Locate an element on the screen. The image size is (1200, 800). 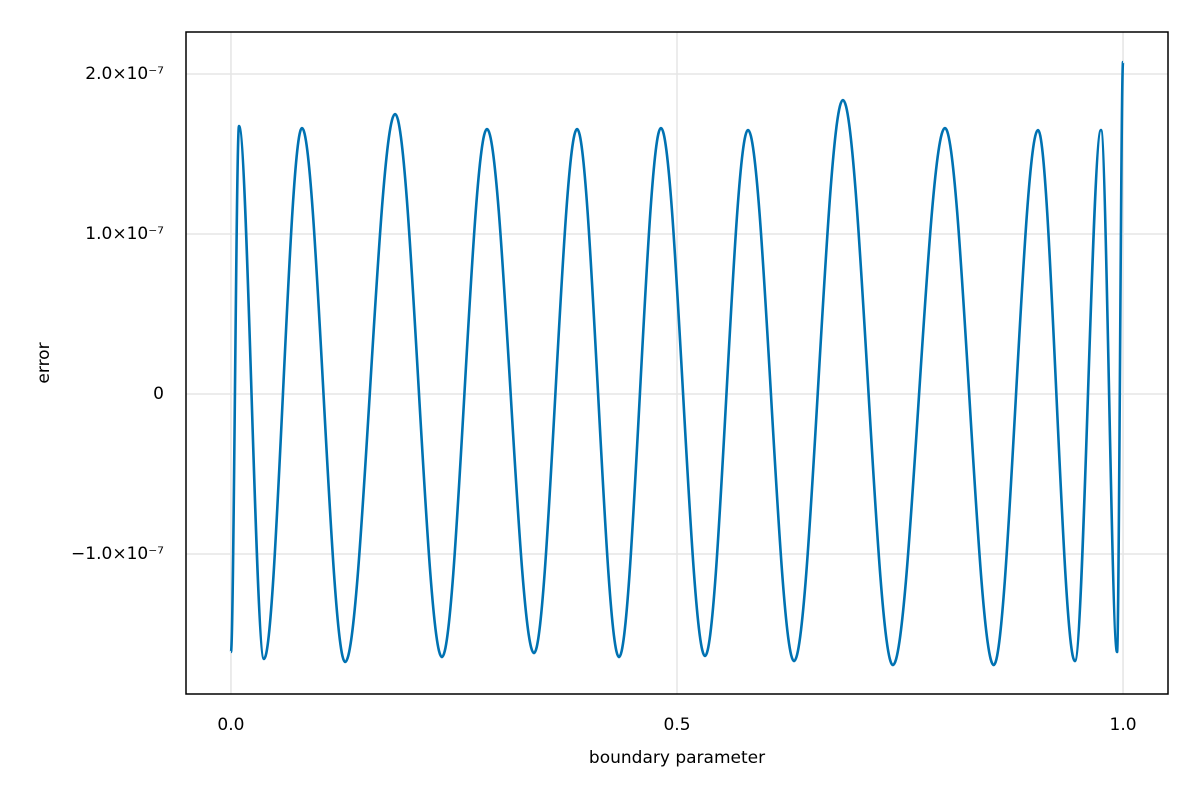
y-tick-label: 1.0×10⁻⁷ is located at coordinates (124, 234).